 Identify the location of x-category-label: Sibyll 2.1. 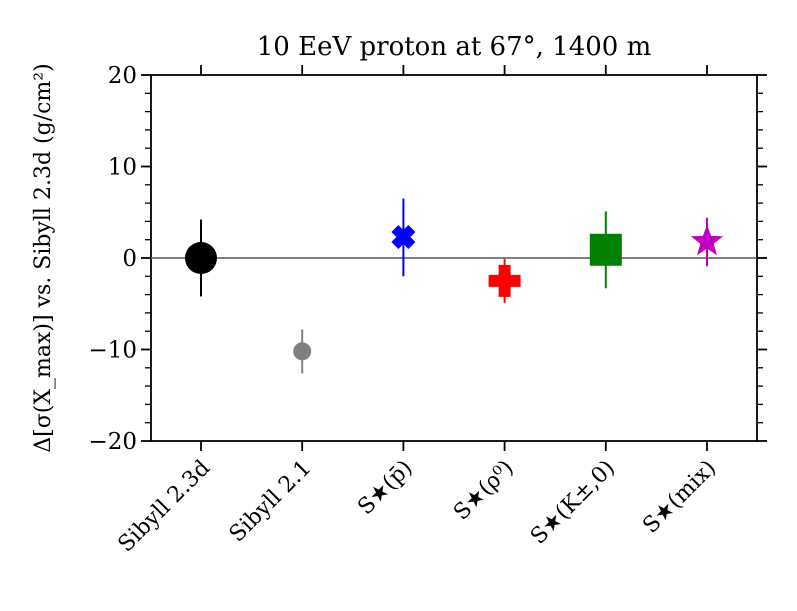
(271, 502).